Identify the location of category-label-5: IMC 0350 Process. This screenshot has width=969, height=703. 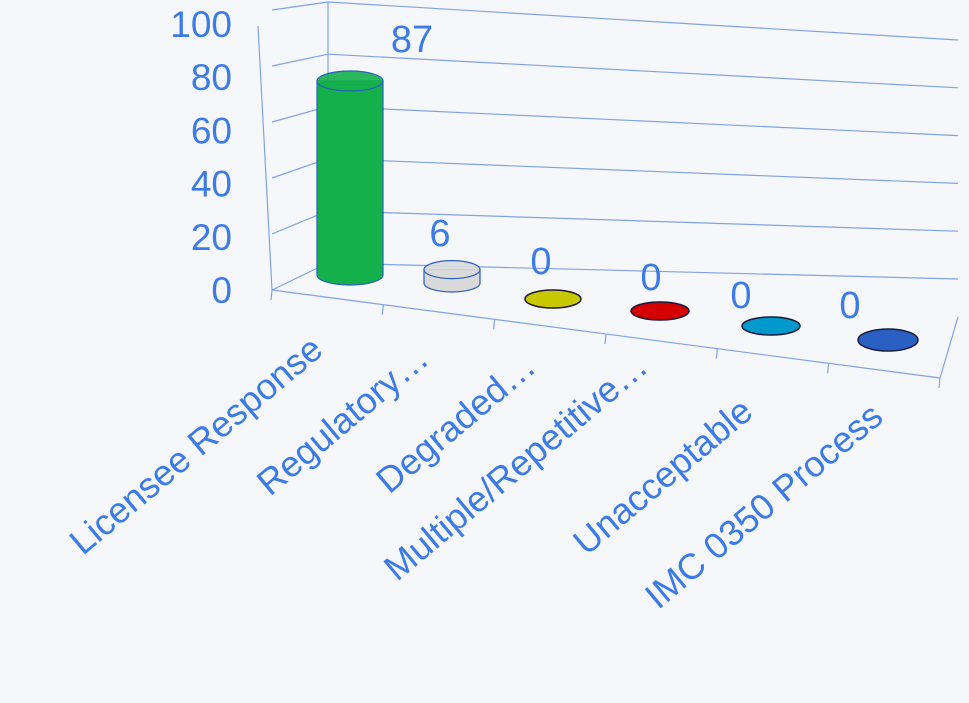
(763, 506).